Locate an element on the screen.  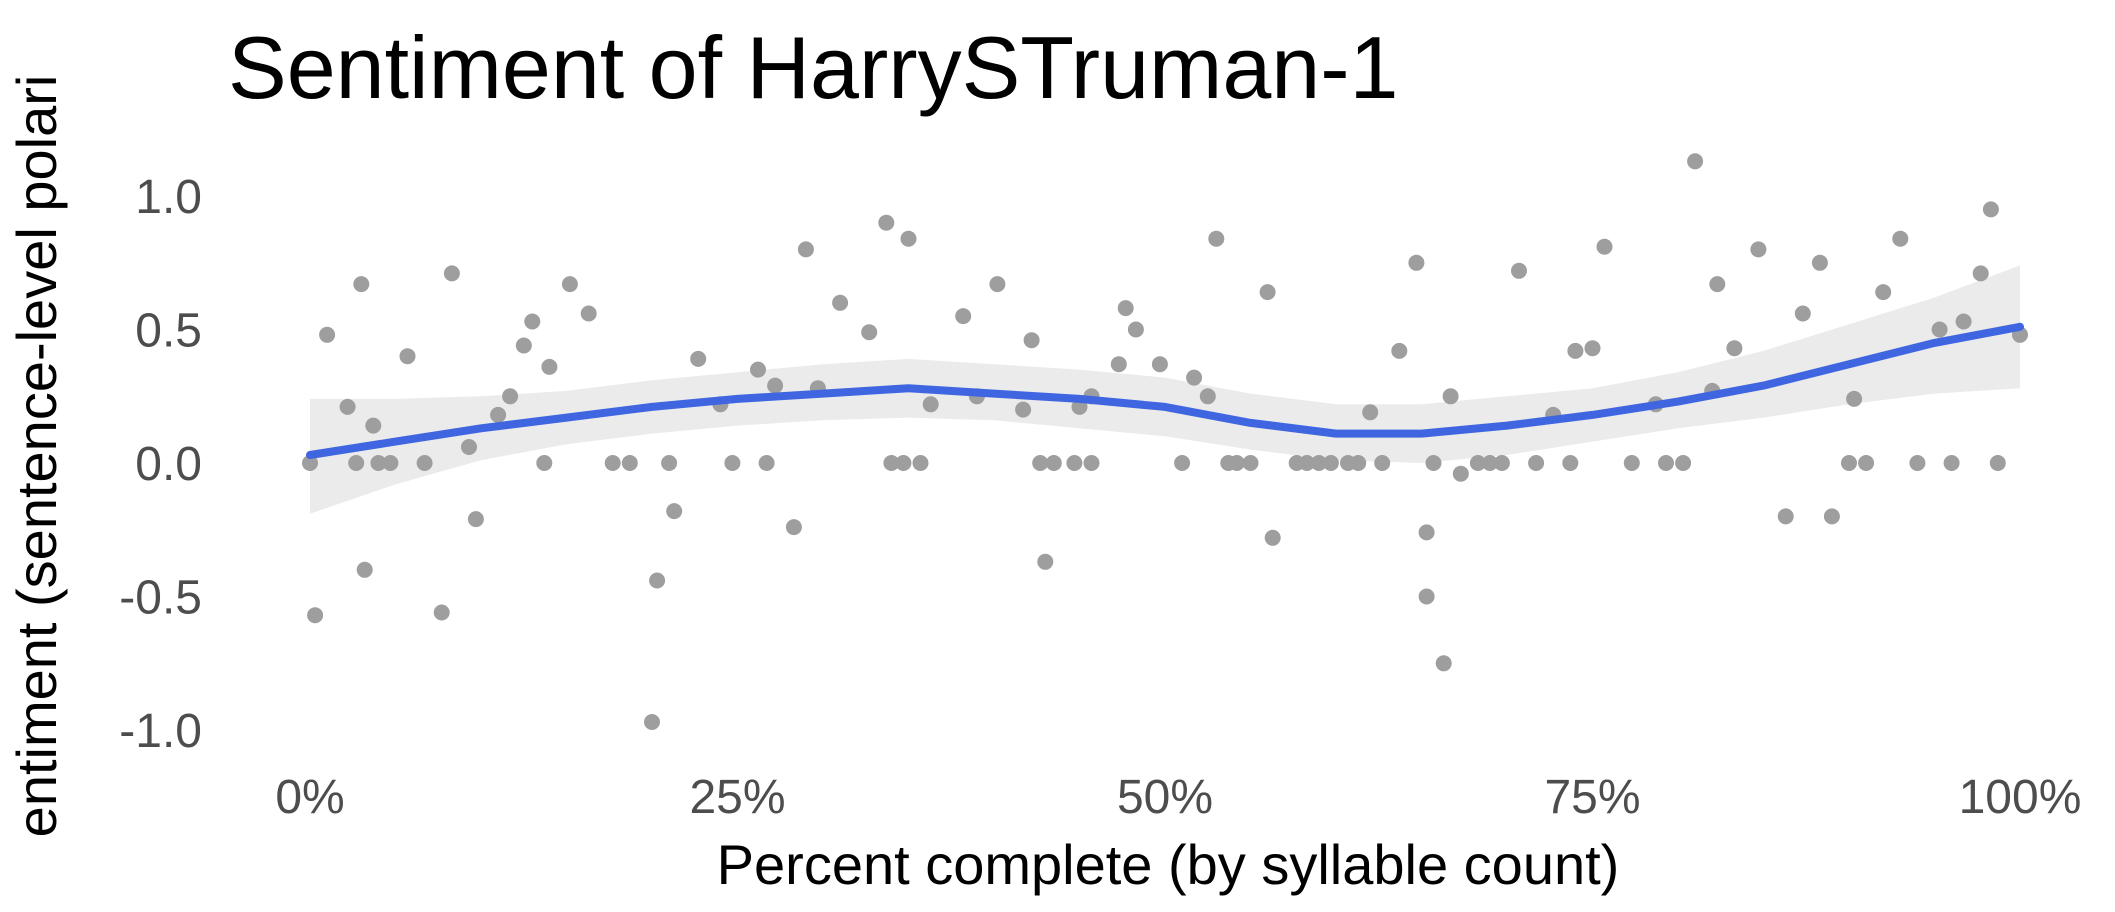
y-tick-label: 1.0 is located at coordinates (168, 197).